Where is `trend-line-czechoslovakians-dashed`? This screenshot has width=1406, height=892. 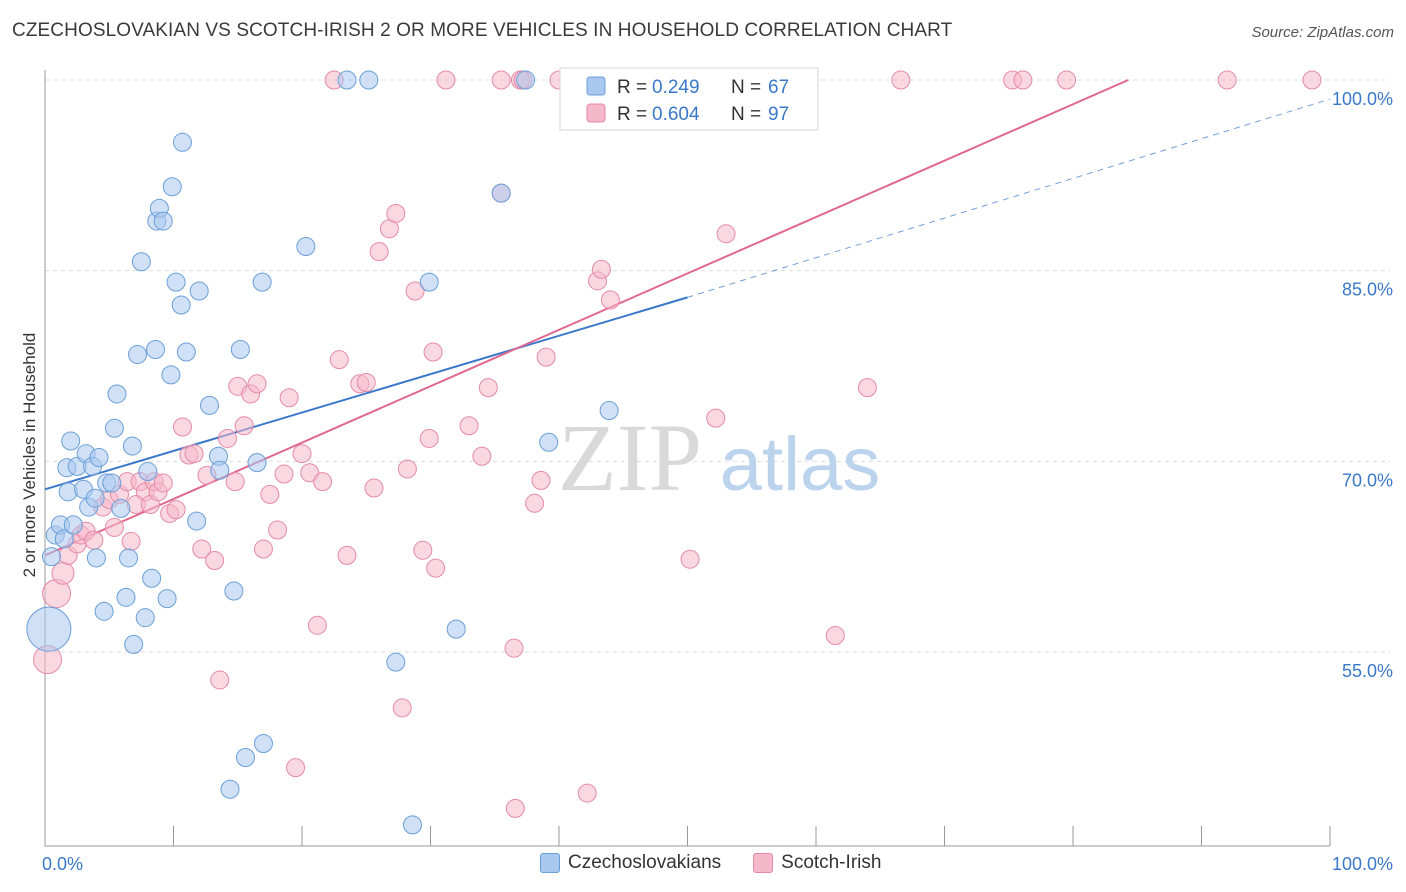
trend-line-czechoslovakians-dashed is located at coordinates (1009, 198).